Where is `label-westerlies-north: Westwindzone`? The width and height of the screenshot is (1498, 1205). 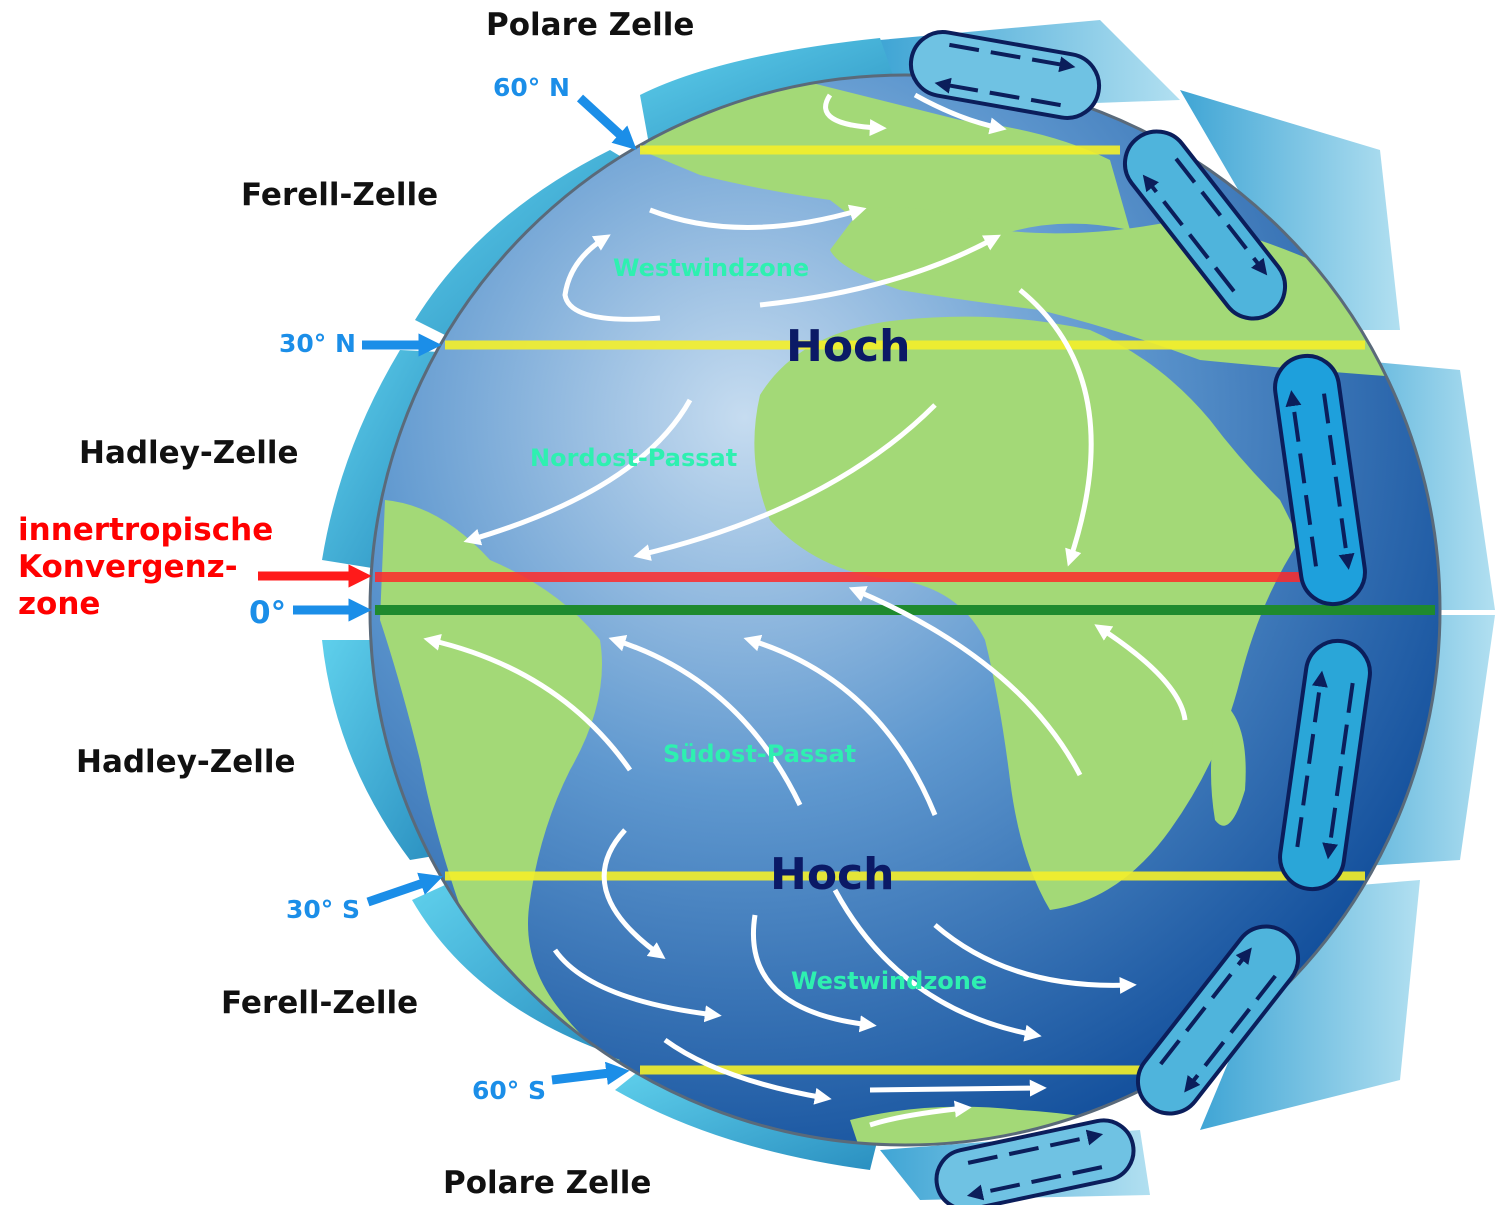 label-westerlies-north: Westwindzone is located at coordinates (711, 268).